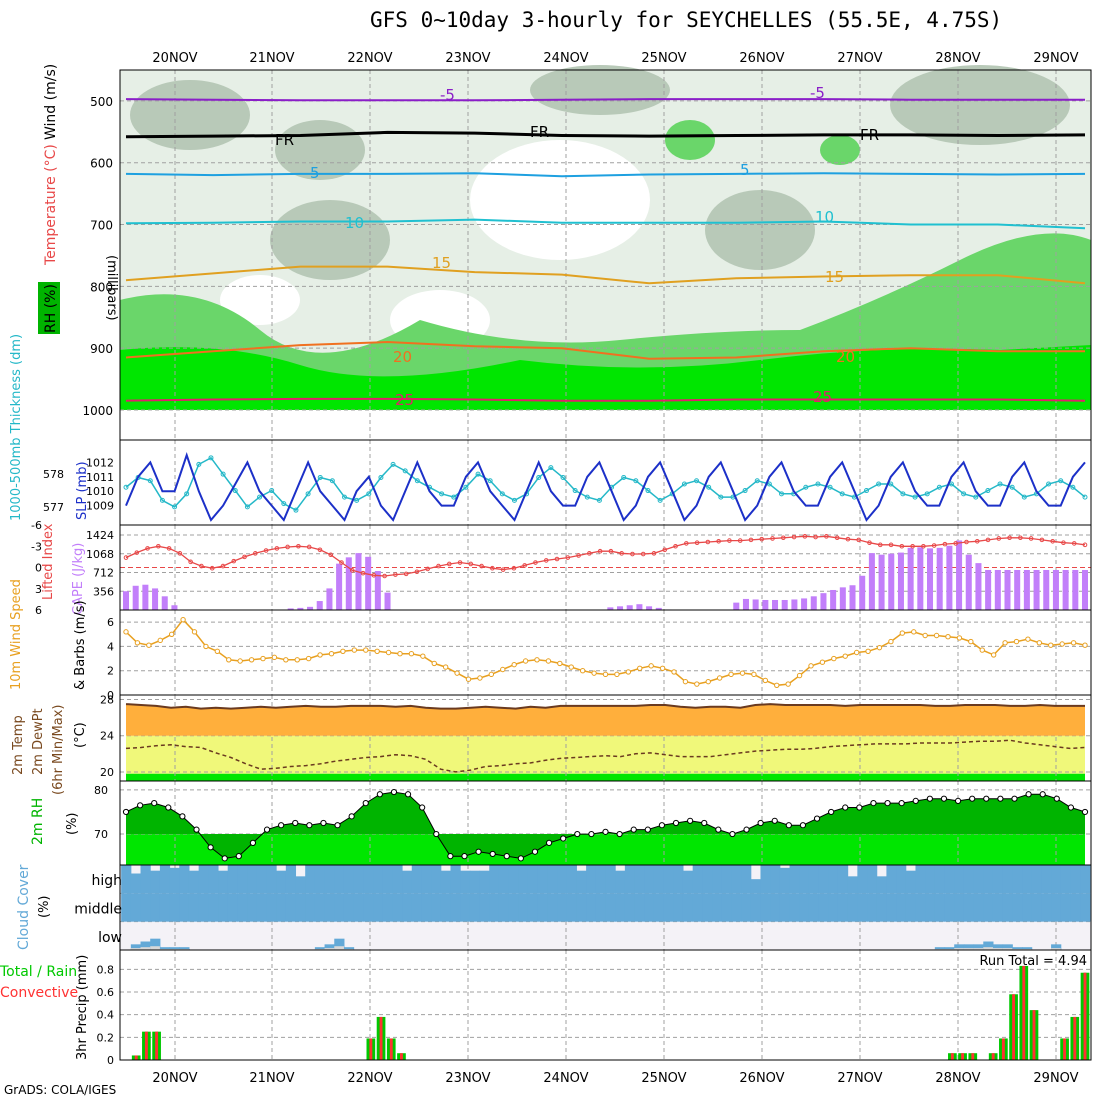 This screenshot has width=1100, height=1100. I want to click on precip-tick-label: 0.6, so click(106, 992).